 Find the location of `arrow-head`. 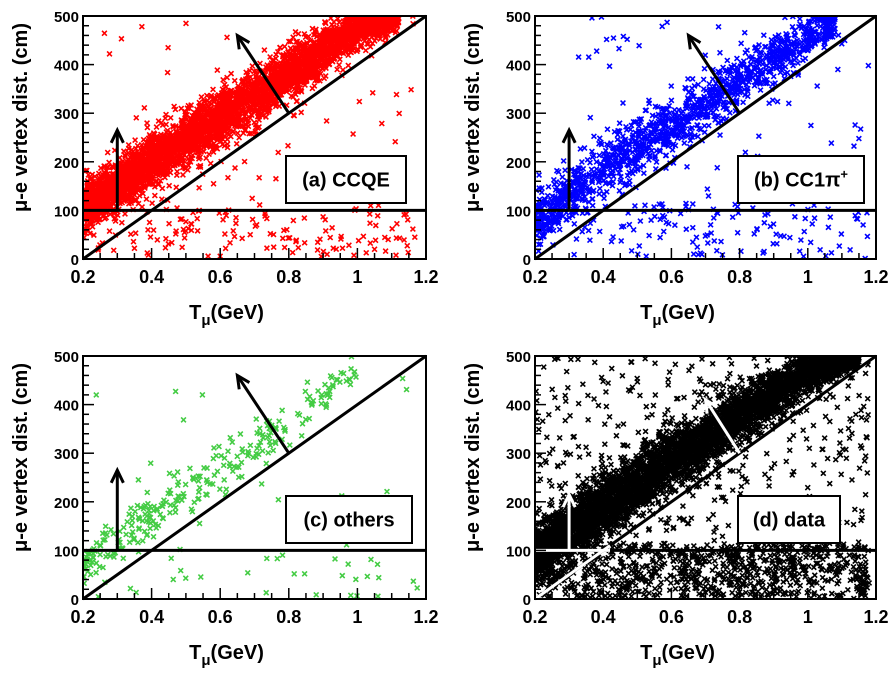

arrow-head is located at coordinates (117, 135).